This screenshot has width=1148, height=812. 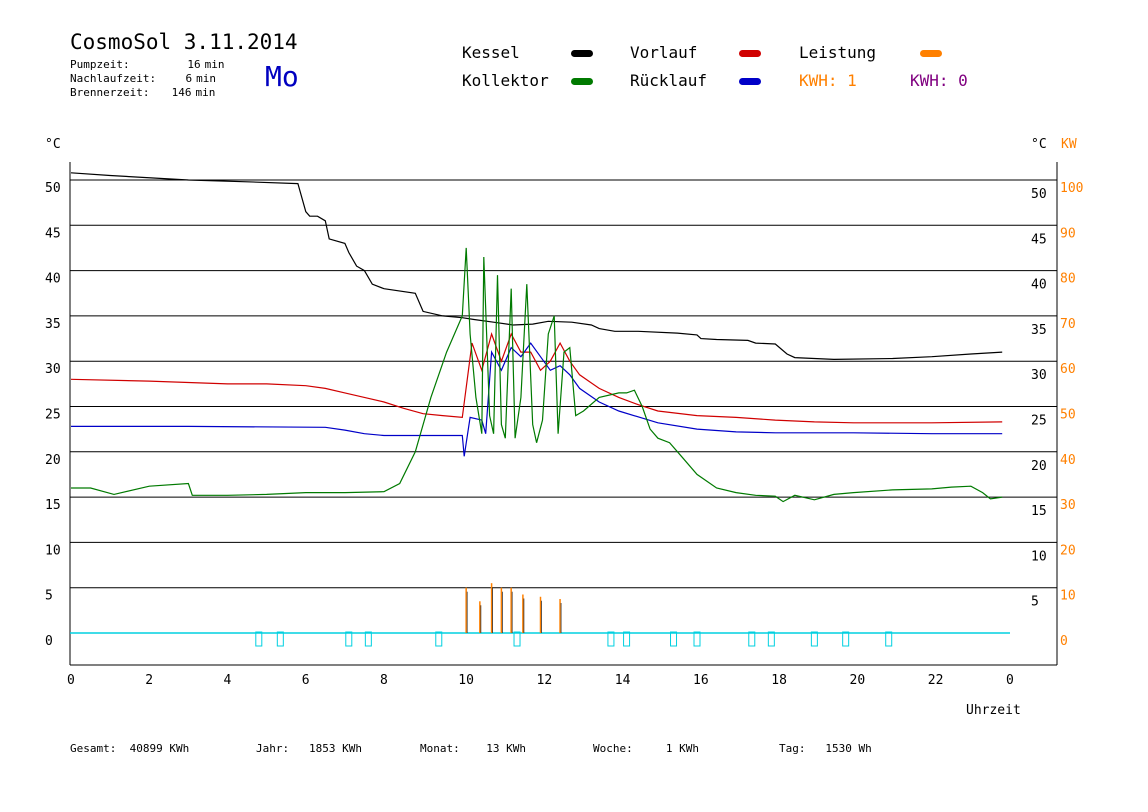 I want to click on y-tick-label-right-temp: 10, so click(x=1039, y=556).